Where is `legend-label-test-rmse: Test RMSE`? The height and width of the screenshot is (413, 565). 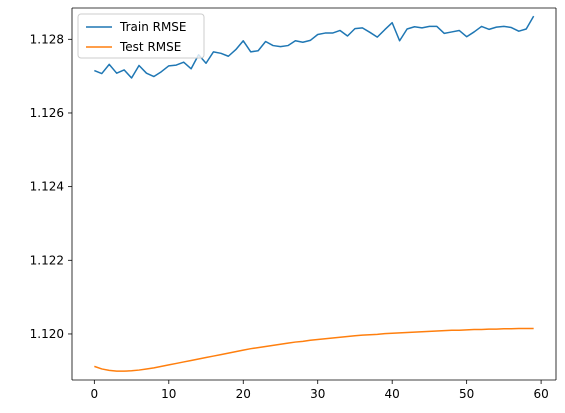
legend-label-test-rmse: Test RMSE is located at coordinates (150, 47).